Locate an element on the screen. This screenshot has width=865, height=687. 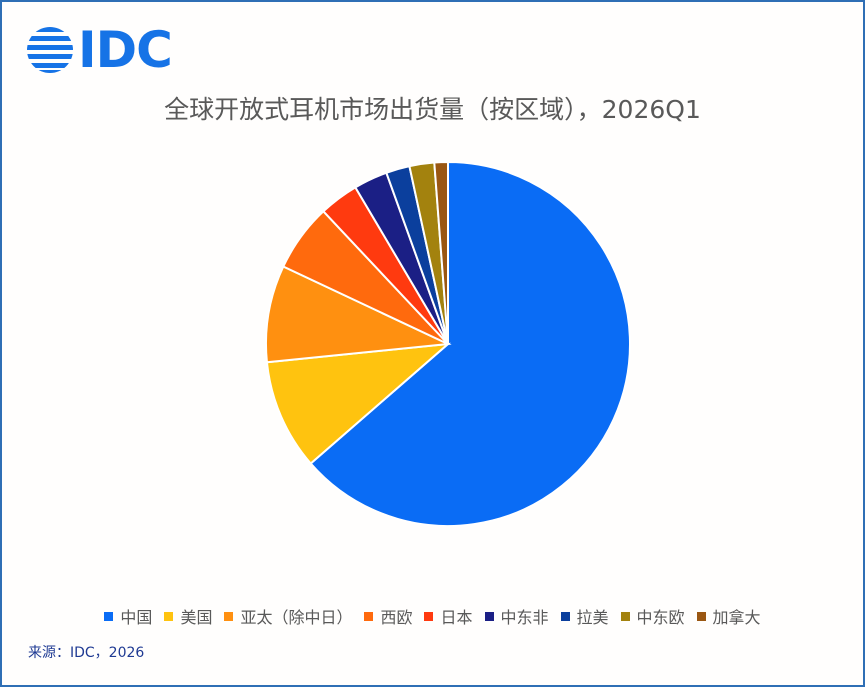
legend-label: 西欧 is located at coordinates (396, 617).